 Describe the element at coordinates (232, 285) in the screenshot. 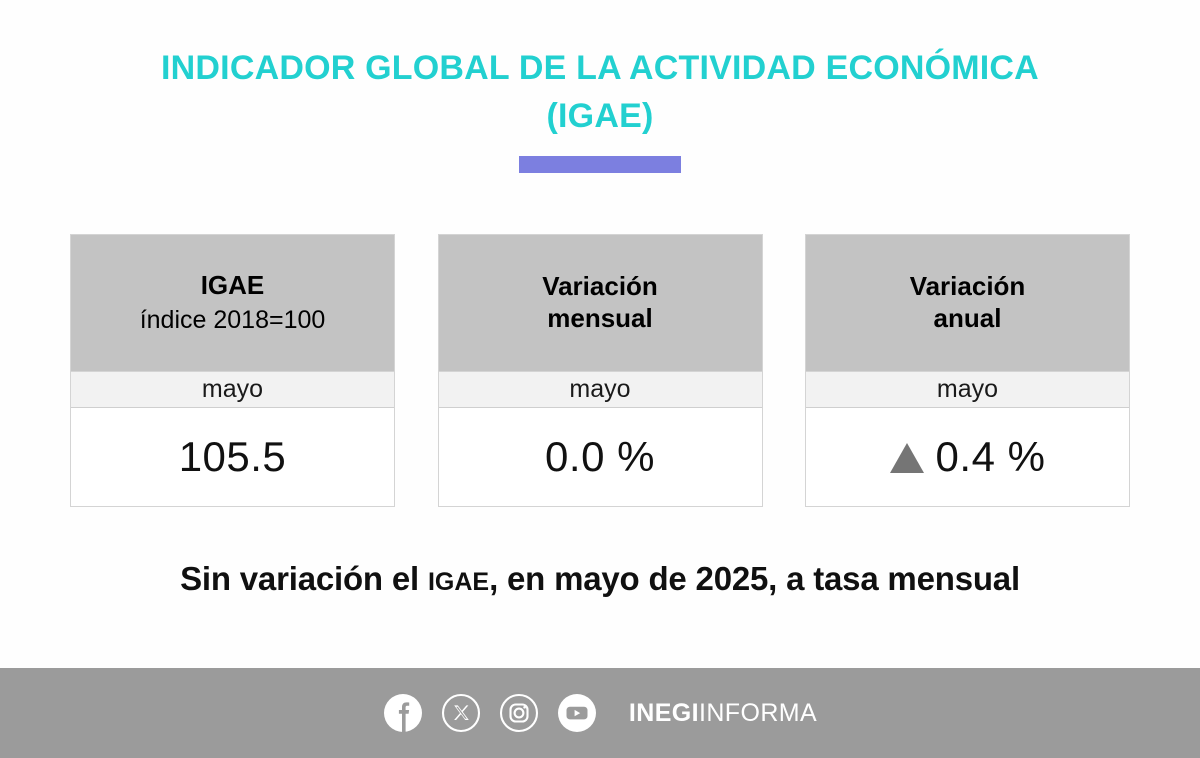

I see `igae-index-card-title: IGAE` at that location.